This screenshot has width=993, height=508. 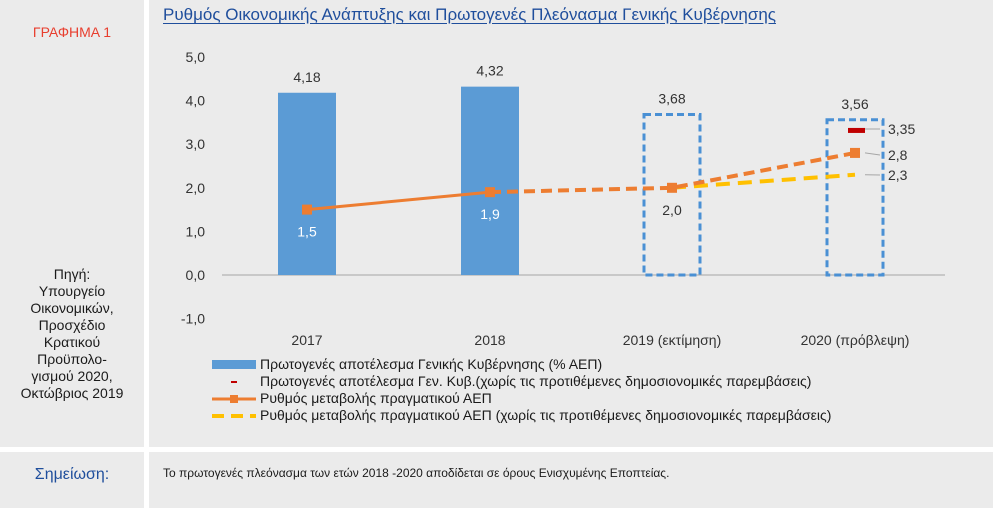 I want to click on legend-swatch-dashed-line, so click(x=234, y=416).